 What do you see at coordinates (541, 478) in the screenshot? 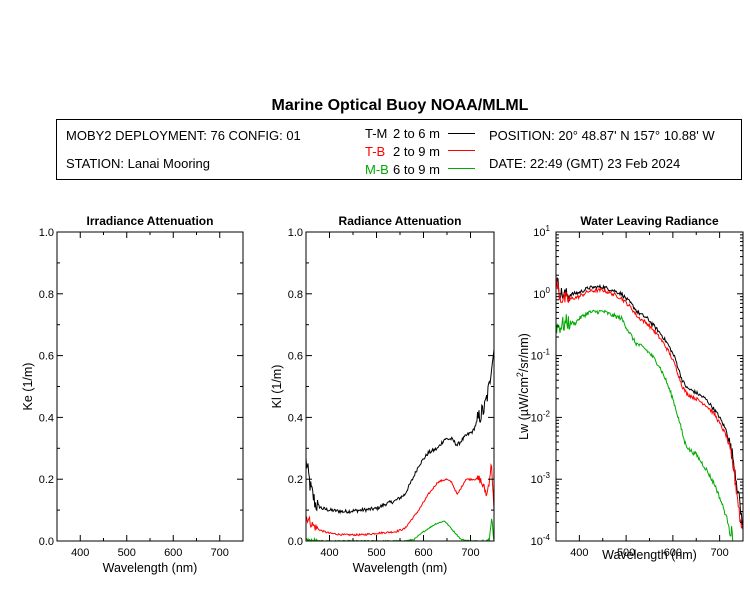
I see `y-tick-label: 10⁻³` at bounding box center [541, 478].